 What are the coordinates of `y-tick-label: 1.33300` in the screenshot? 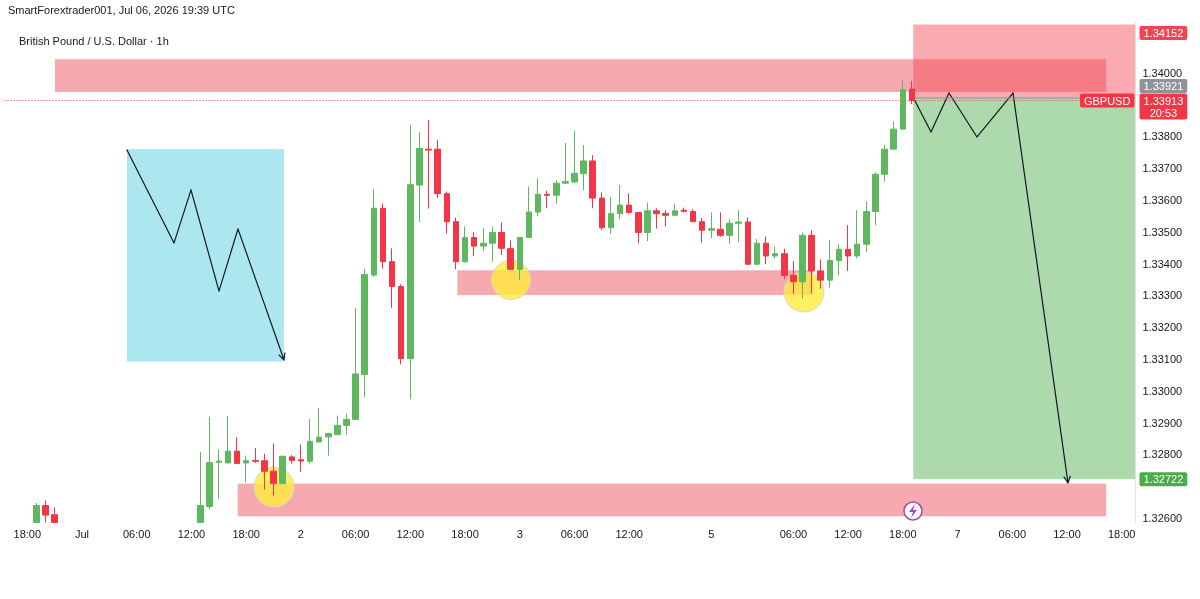 It's located at (1162, 295).